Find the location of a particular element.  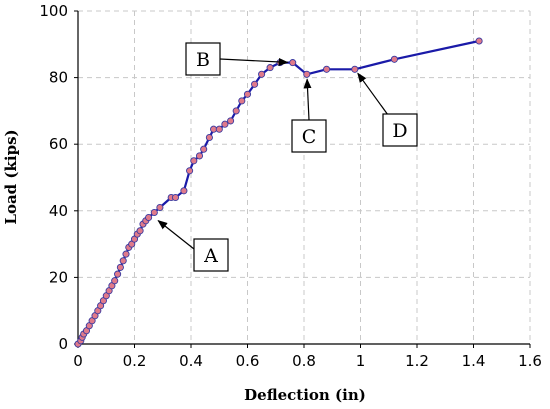

x-tick-label: 1 is located at coordinates (361, 361).